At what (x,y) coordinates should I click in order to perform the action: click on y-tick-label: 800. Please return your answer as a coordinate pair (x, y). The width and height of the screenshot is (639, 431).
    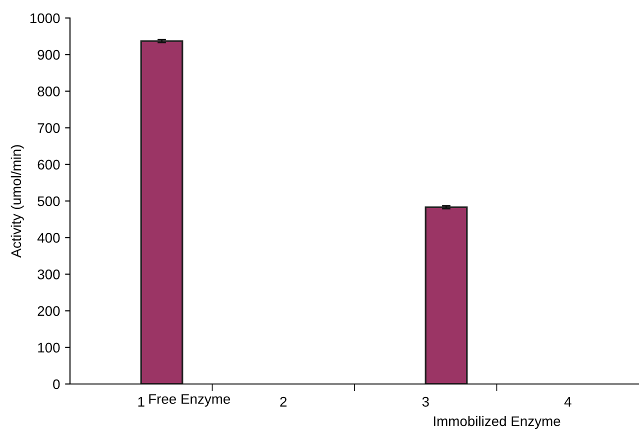
    Looking at the image, I should click on (49, 91).